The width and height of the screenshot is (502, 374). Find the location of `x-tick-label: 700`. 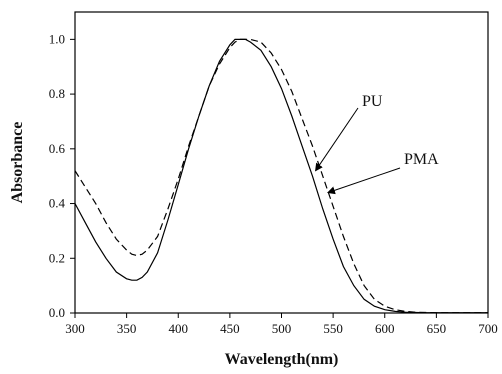

x-tick-label: 700 is located at coordinates (488, 328).